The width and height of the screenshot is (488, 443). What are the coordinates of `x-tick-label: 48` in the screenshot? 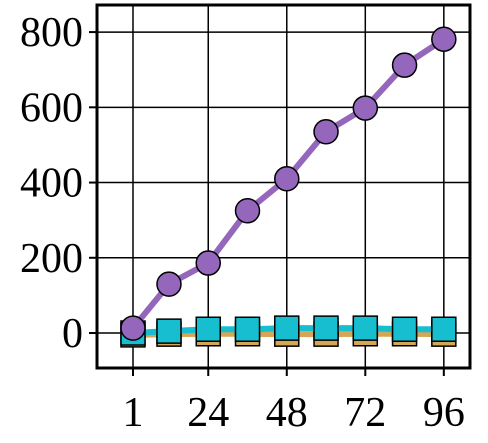 It's located at (287, 413).